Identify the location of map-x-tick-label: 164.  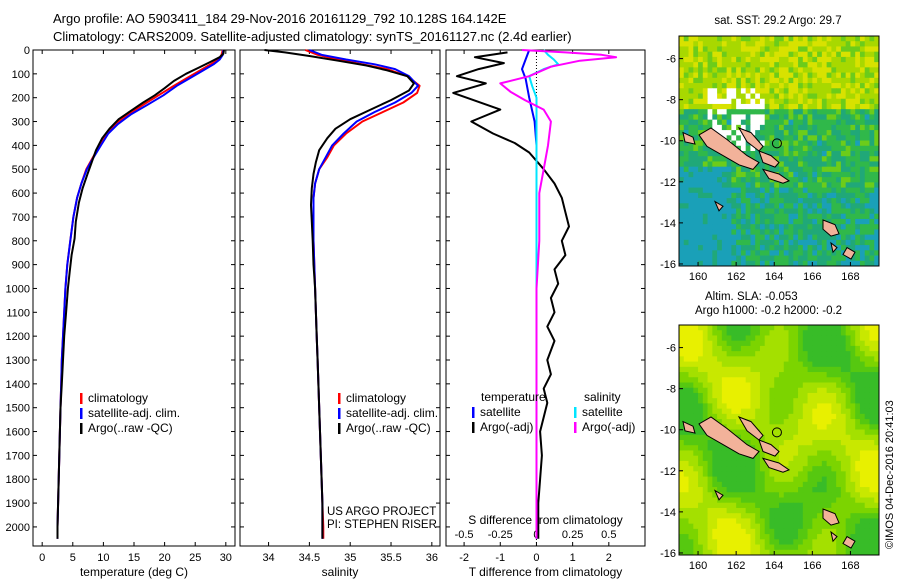
(774, 277).